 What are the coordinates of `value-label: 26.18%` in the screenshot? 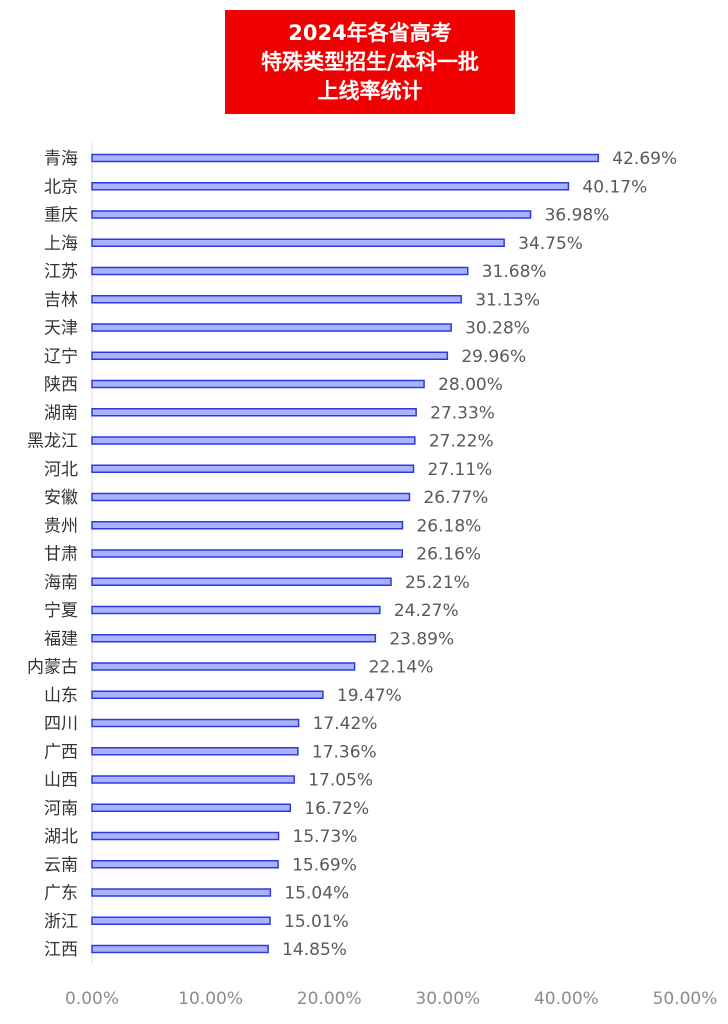 It's located at (448, 526).